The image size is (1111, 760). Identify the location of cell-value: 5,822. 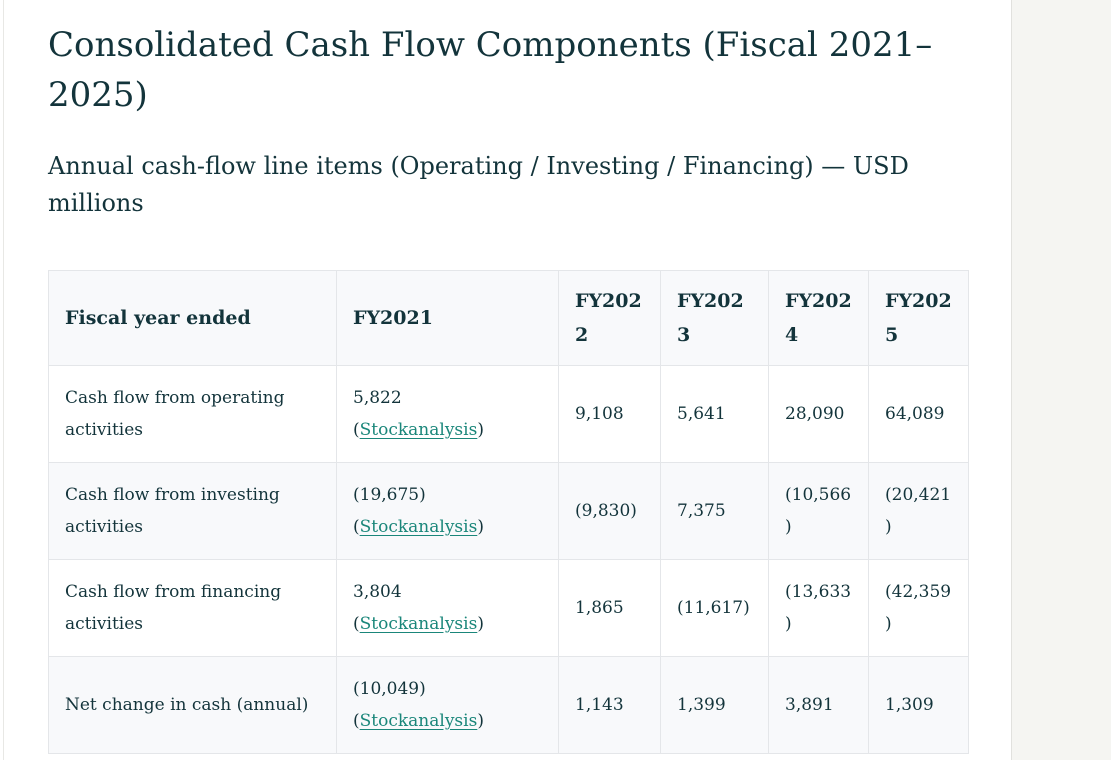
(377, 398).